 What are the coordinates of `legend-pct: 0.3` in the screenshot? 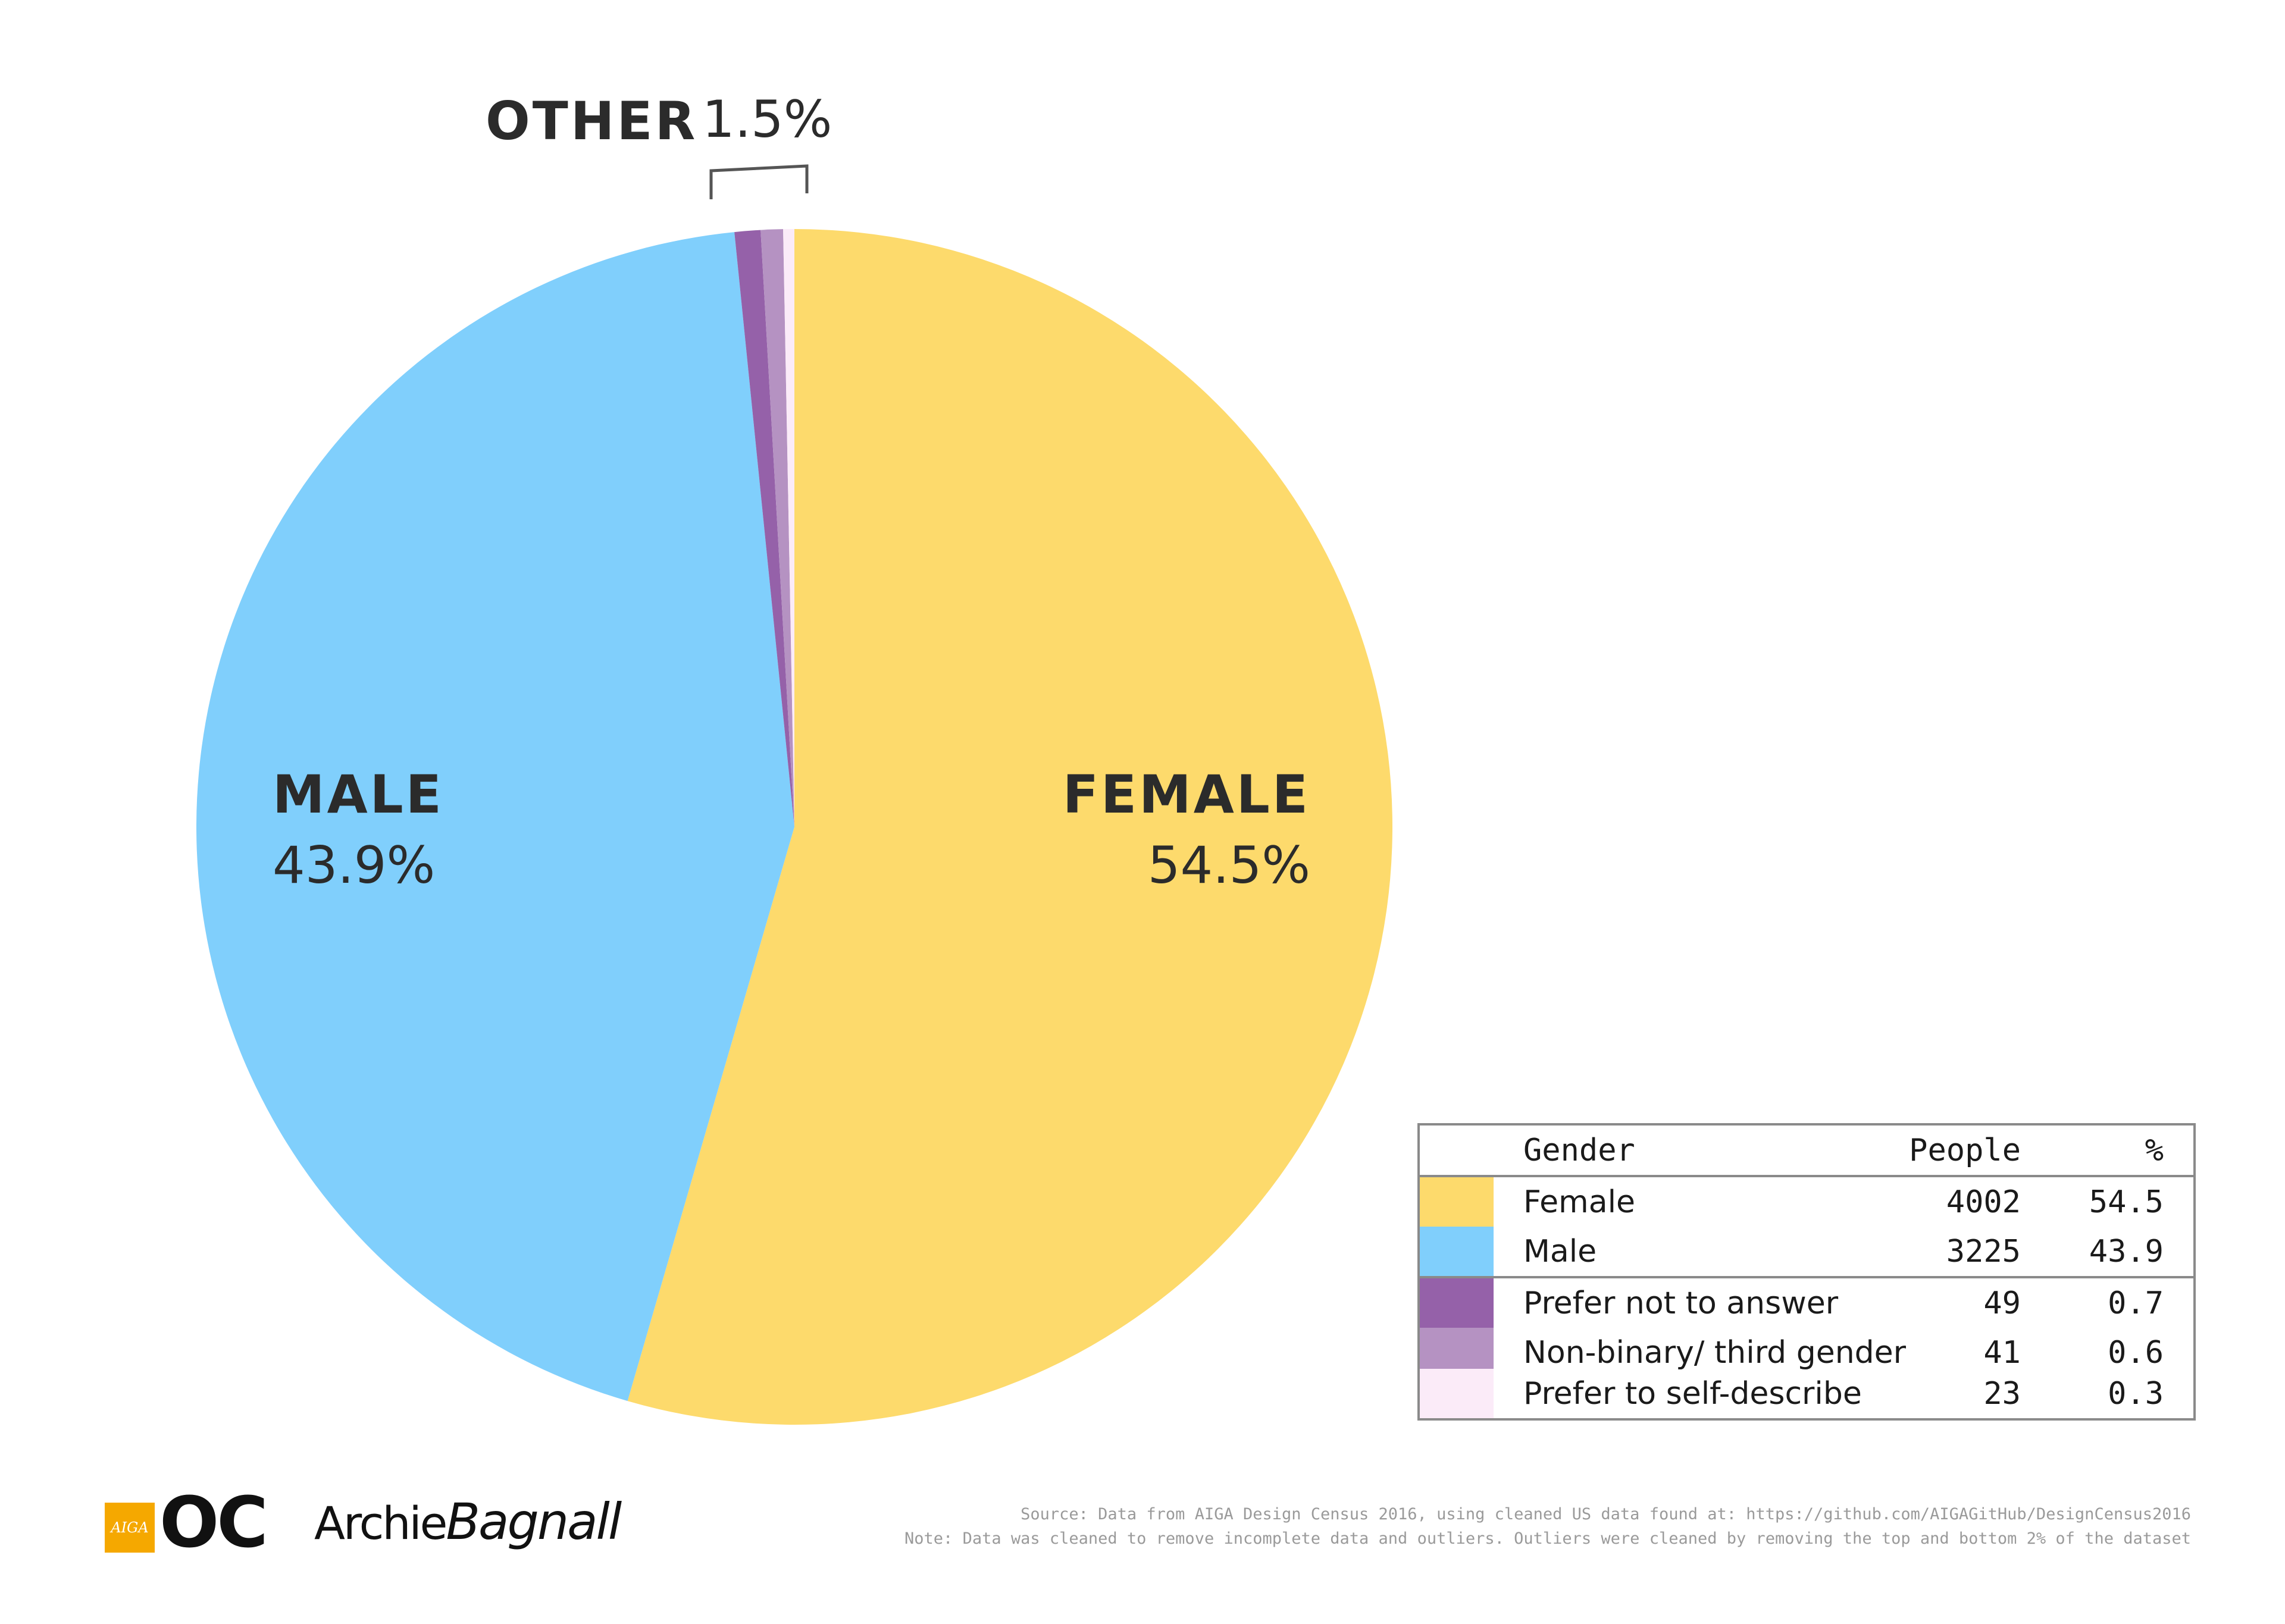 It's located at (2136, 1393).